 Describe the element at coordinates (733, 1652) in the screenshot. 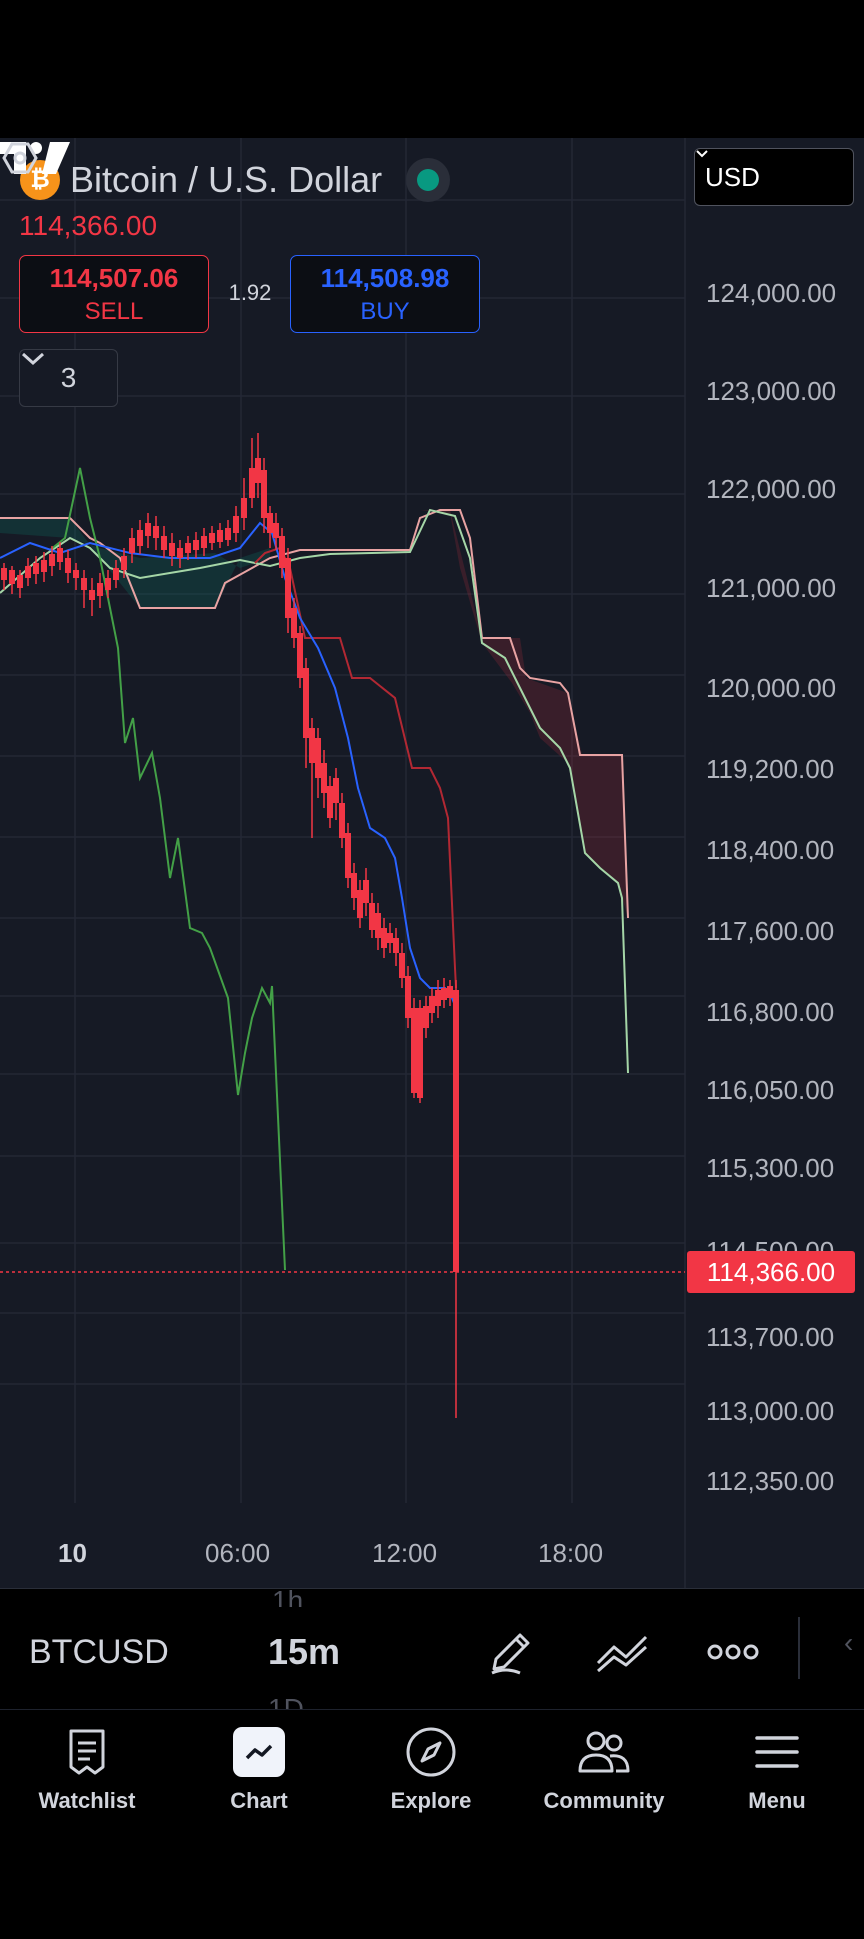

I see `more-options-icon` at that location.